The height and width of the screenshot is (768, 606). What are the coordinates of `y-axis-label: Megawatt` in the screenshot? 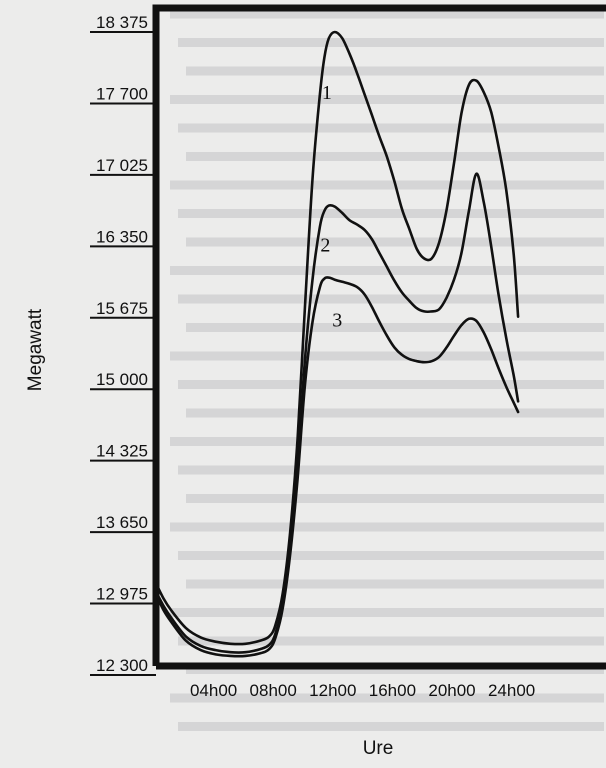 It's located at (35, 349).